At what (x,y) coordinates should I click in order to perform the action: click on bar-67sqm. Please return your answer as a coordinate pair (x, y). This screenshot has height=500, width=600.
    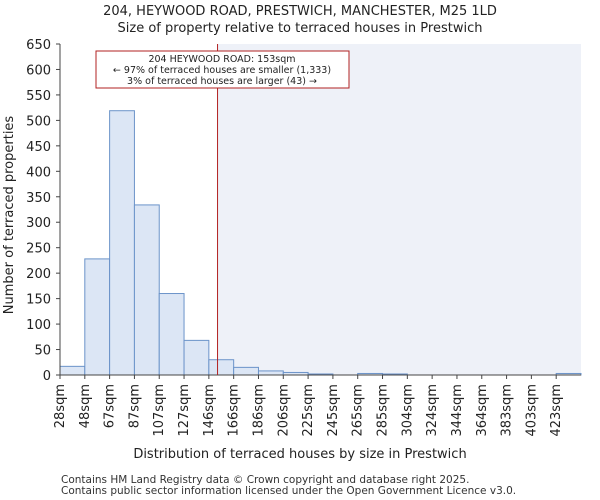
    Looking at the image, I should click on (122, 243).